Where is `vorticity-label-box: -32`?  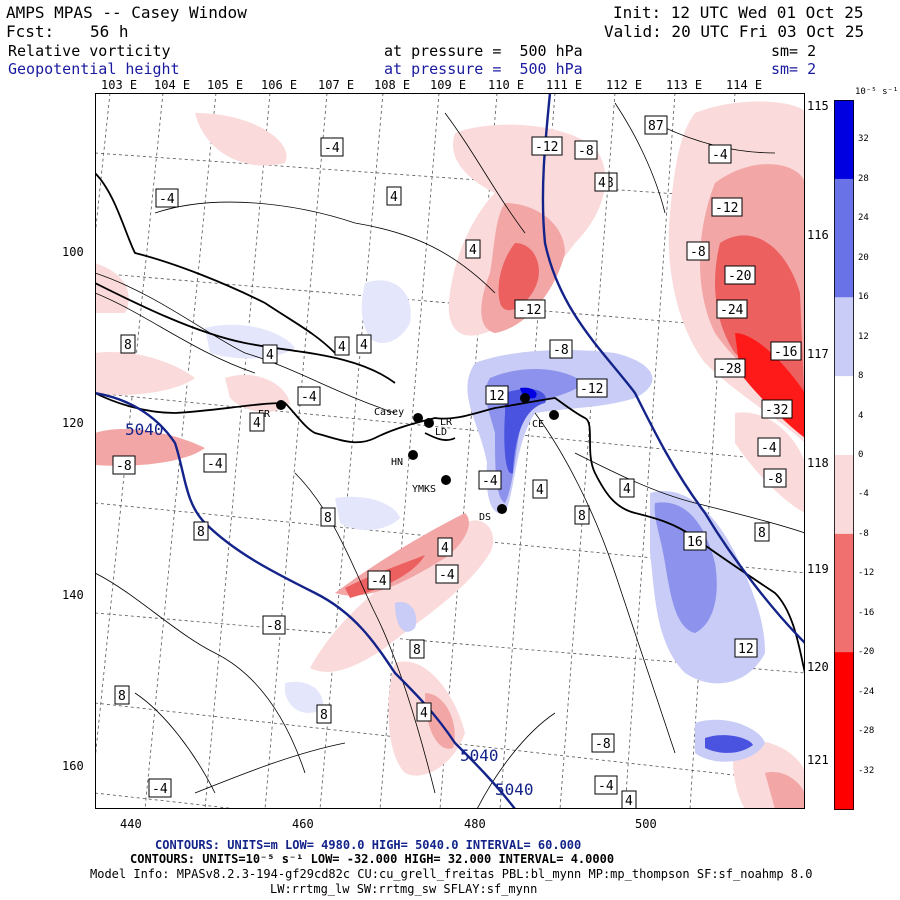 vorticity-label-box: -32 is located at coordinates (777, 409).